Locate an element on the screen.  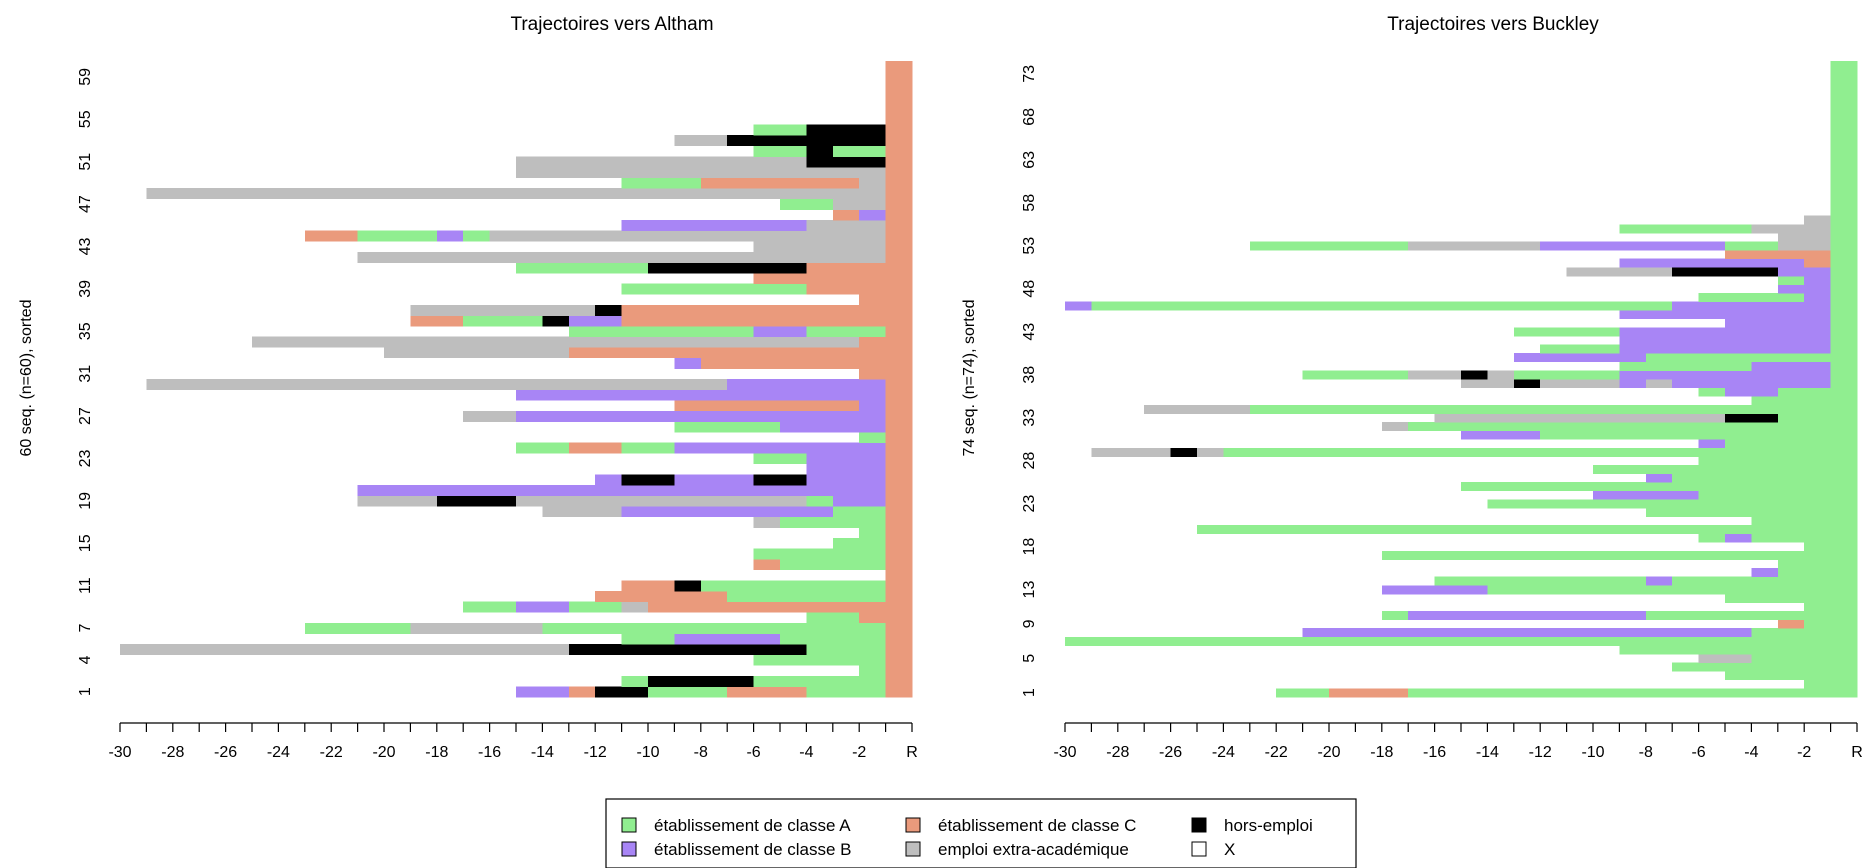
y-tick-label: 7 is located at coordinates (85, 628).